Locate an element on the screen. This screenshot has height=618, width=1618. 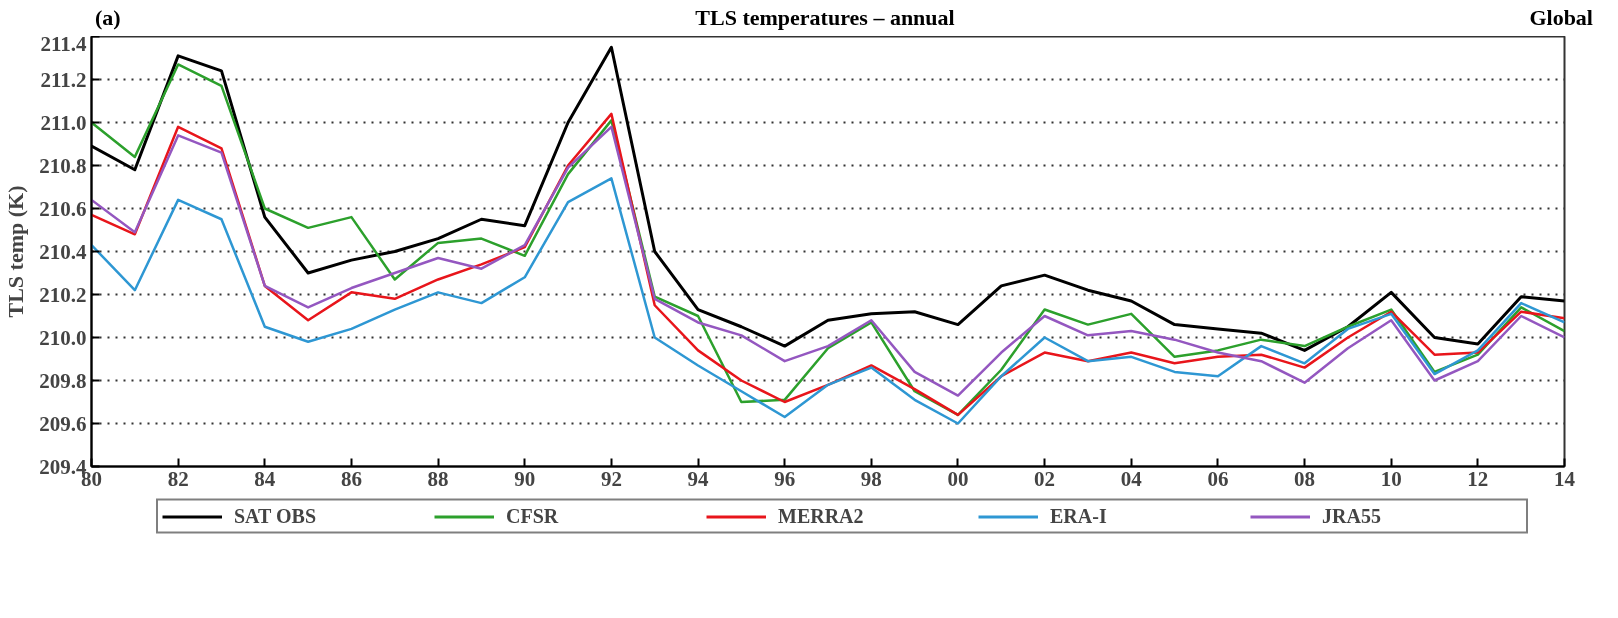
x-tick-label: 84 is located at coordinates (265, 478).